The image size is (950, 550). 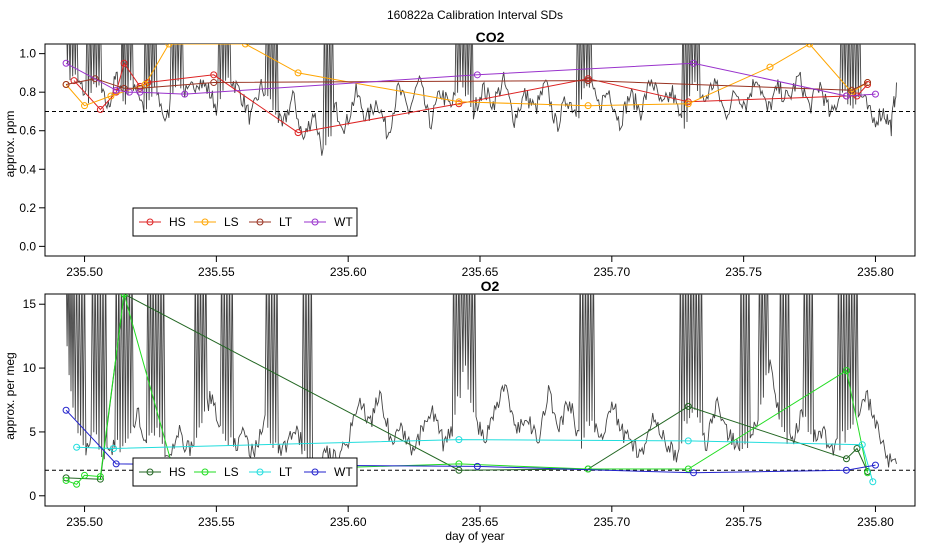 What do you see at coordinates (315, 222) in the screenshot?
I see `co2-legend-marker-wt` at bounding box center [315, 222].